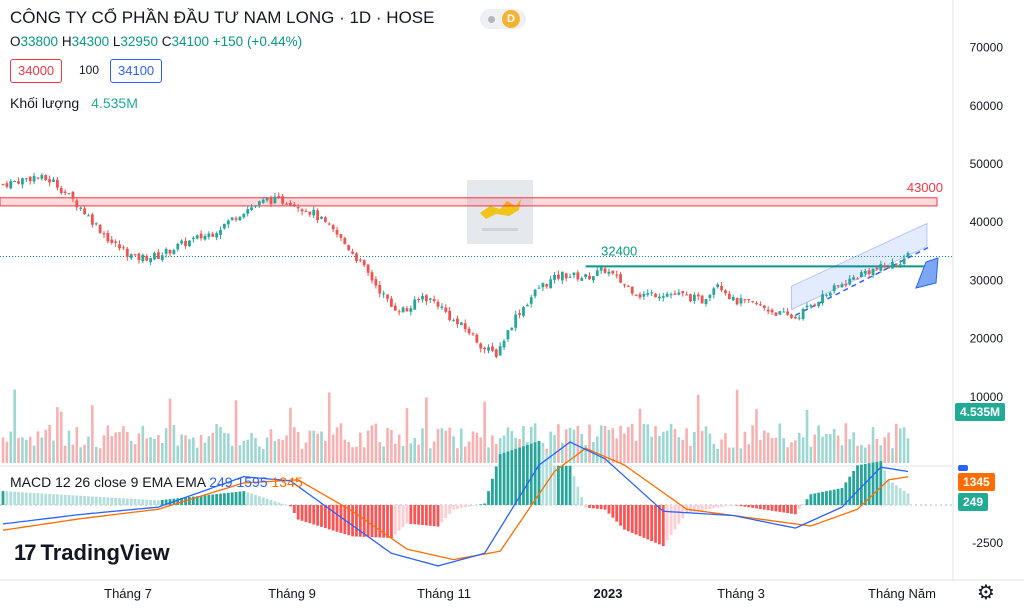 This screenshot has width=1024, height=611. Describe the element at coordinates (156, 482) in the screenshot. I see `macd-legend: MACD 12 26 close 9 EMA EMA 249 1595 1345` at that location.